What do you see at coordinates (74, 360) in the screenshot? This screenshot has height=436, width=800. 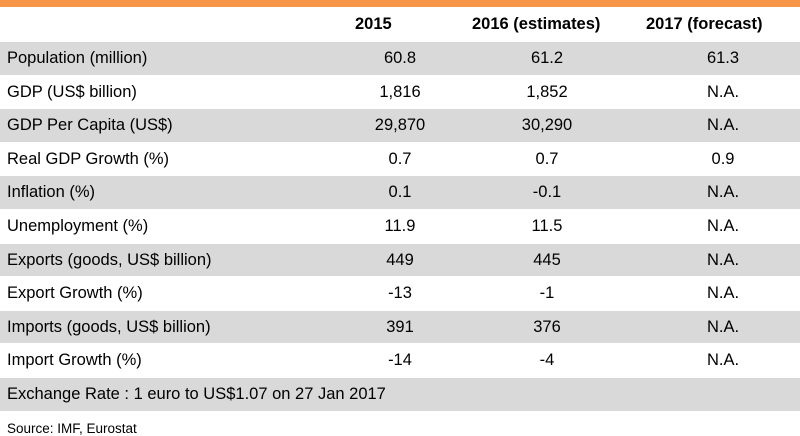 I see `row-label: Import Growth (%)` at bounding box center [74, 360].